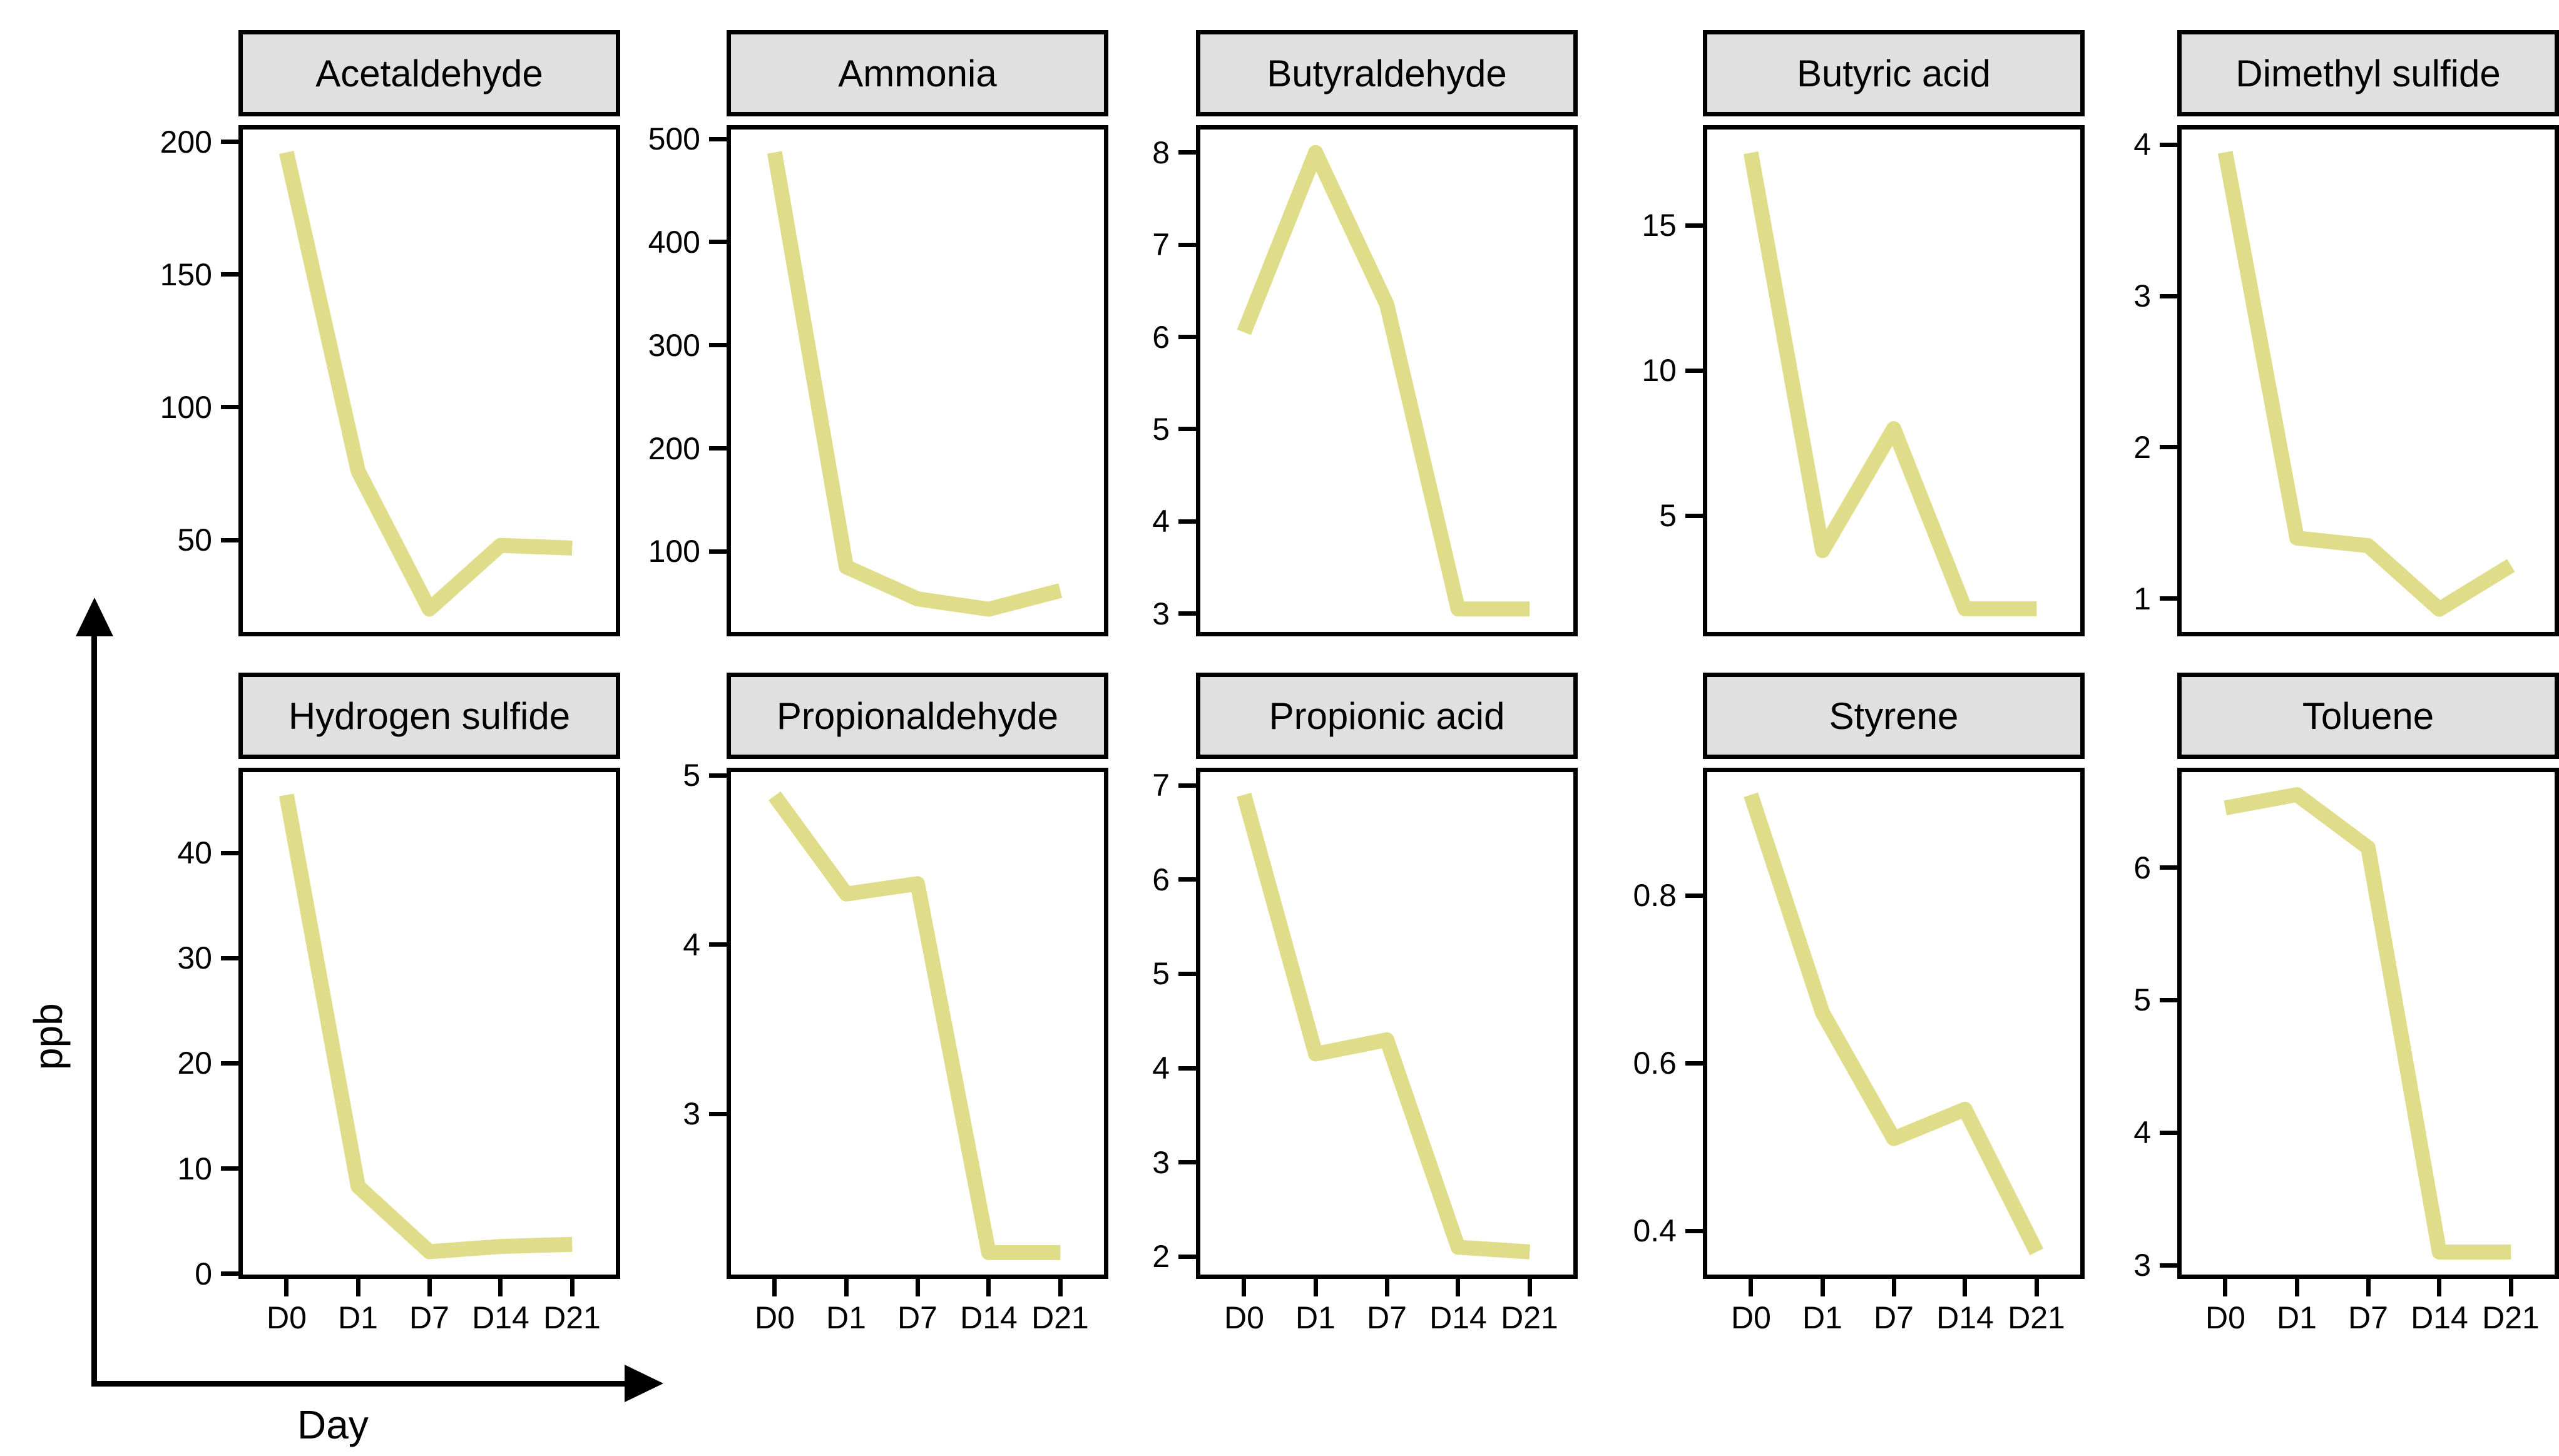 Image resolution: width=2559 pixels, height=1456 pixels. I want to click on y-tick-label: 100, so click(674, 552).